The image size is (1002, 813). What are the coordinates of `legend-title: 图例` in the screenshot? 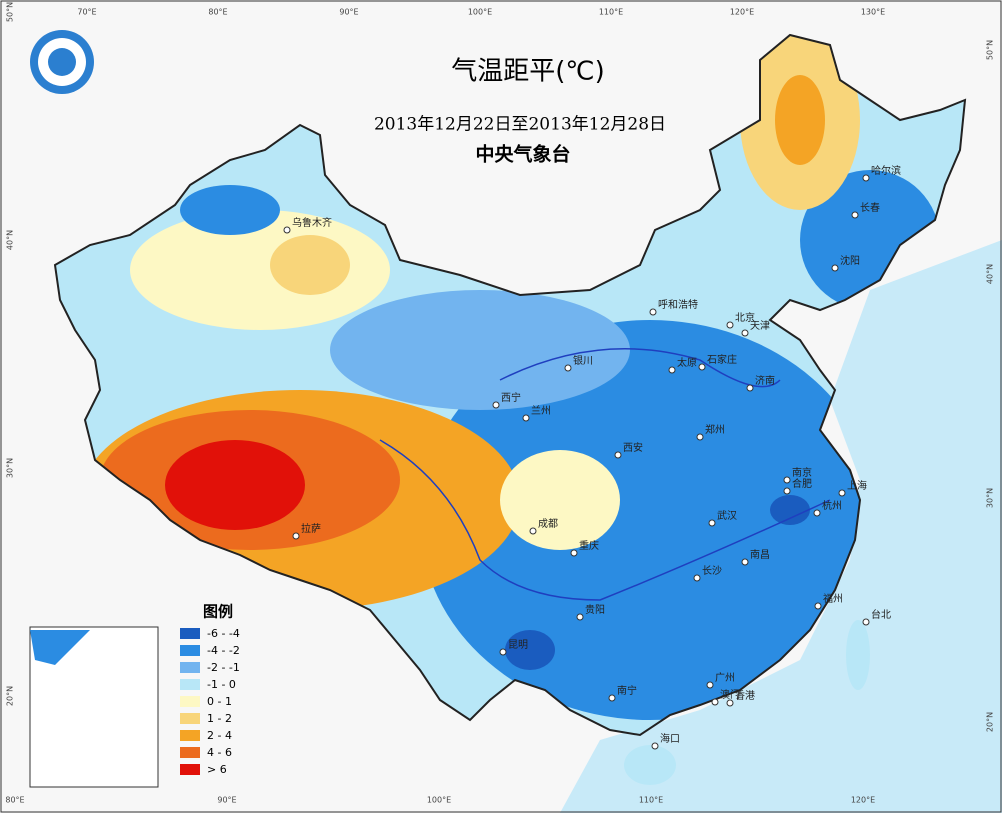 It's located at (218, 612).